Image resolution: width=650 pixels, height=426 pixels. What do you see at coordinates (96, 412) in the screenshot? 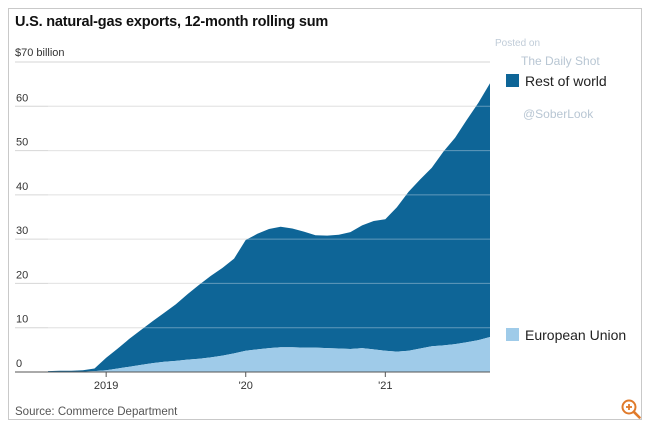
I see `source-note: Source: Commerce Department` at bounding box center [96, 412].